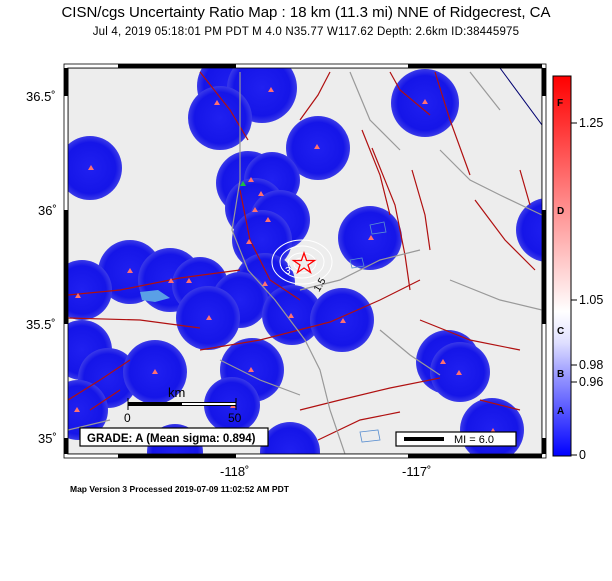 The image size is (612, 581). I want to click on colorbar: F D C B A 1.25 1.05 0.98 0.96 0, so click(577, 268).